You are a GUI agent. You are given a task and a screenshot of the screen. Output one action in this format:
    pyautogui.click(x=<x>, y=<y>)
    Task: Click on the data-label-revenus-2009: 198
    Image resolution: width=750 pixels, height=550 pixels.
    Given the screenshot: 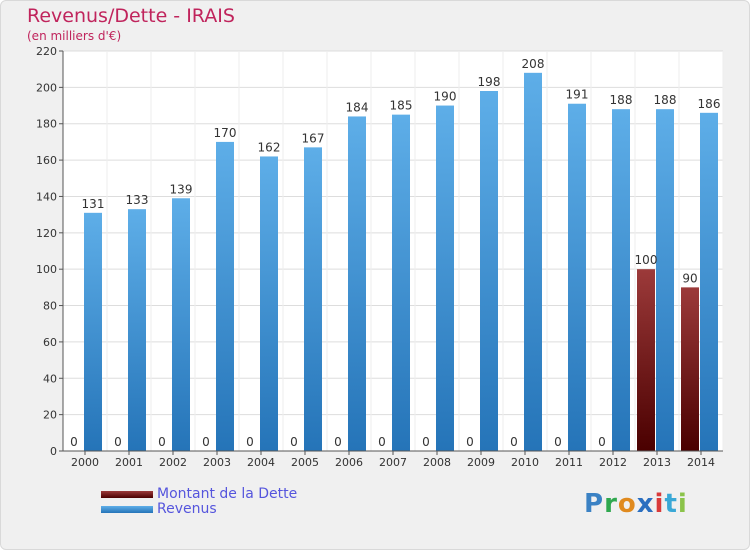 What is the action you would take?
    pyautogui.click(x=489, y=82)
    